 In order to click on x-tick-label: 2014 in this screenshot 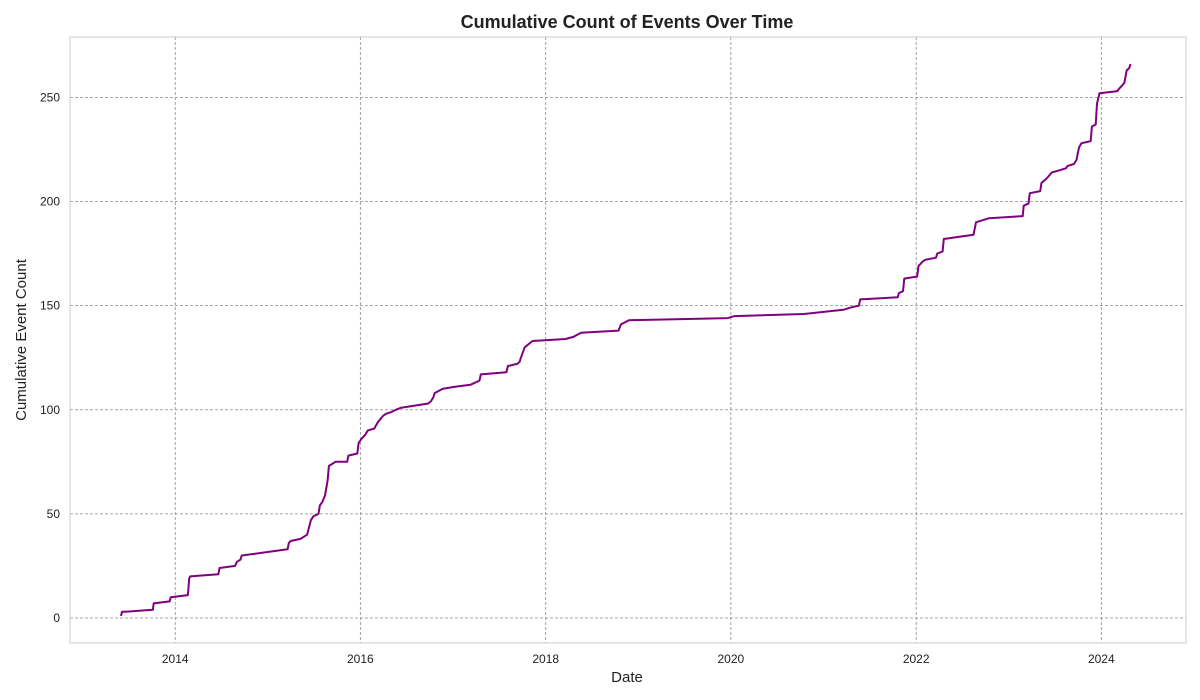, I will do `click(175, 659)`.